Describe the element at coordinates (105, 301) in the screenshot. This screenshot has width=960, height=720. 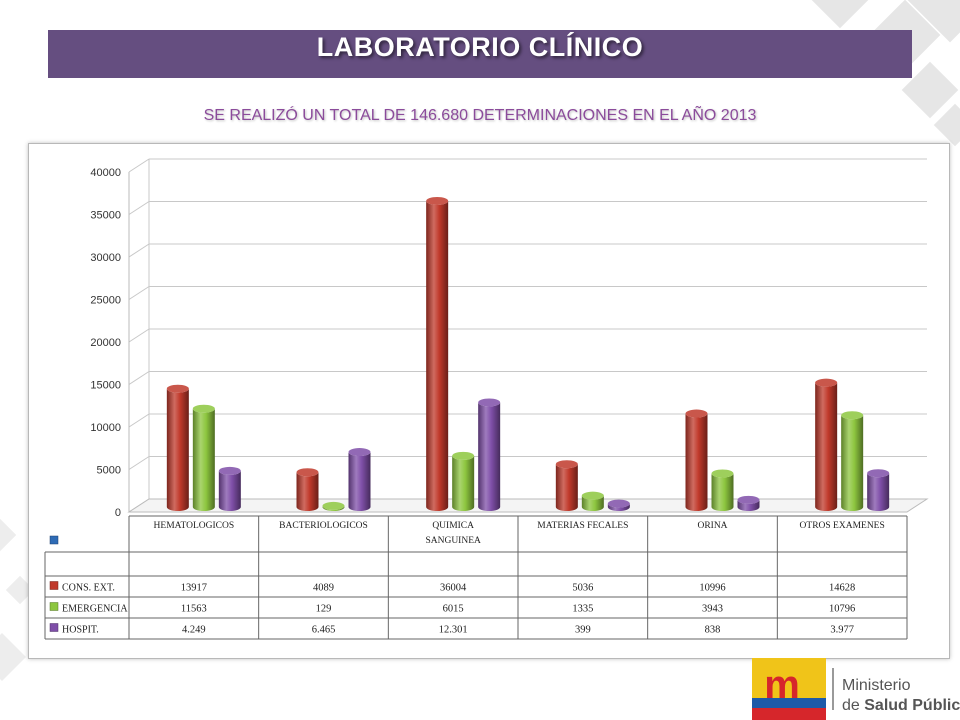
I see `y-tick-label: 25000` at that location.